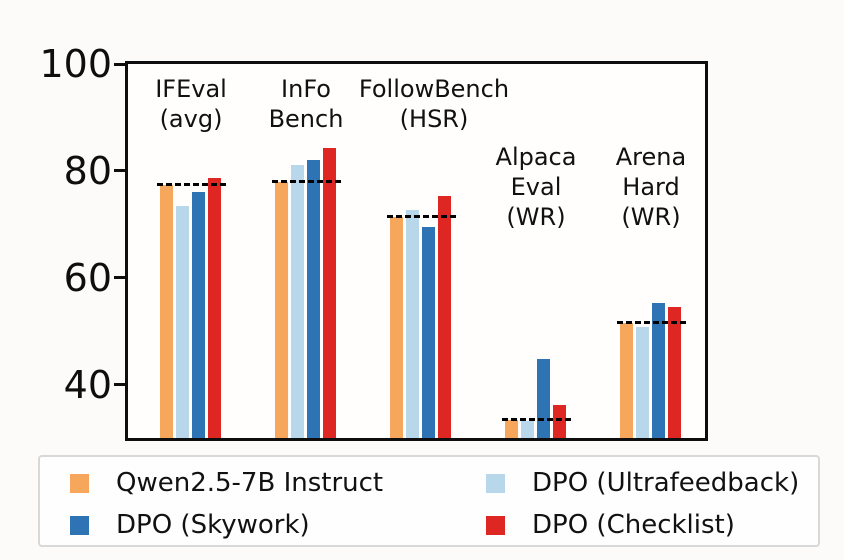 The width and height of the screenshot is (844, 560). I want to click on legend-label: DPO (Ultrafeedback), so click(666, 483).